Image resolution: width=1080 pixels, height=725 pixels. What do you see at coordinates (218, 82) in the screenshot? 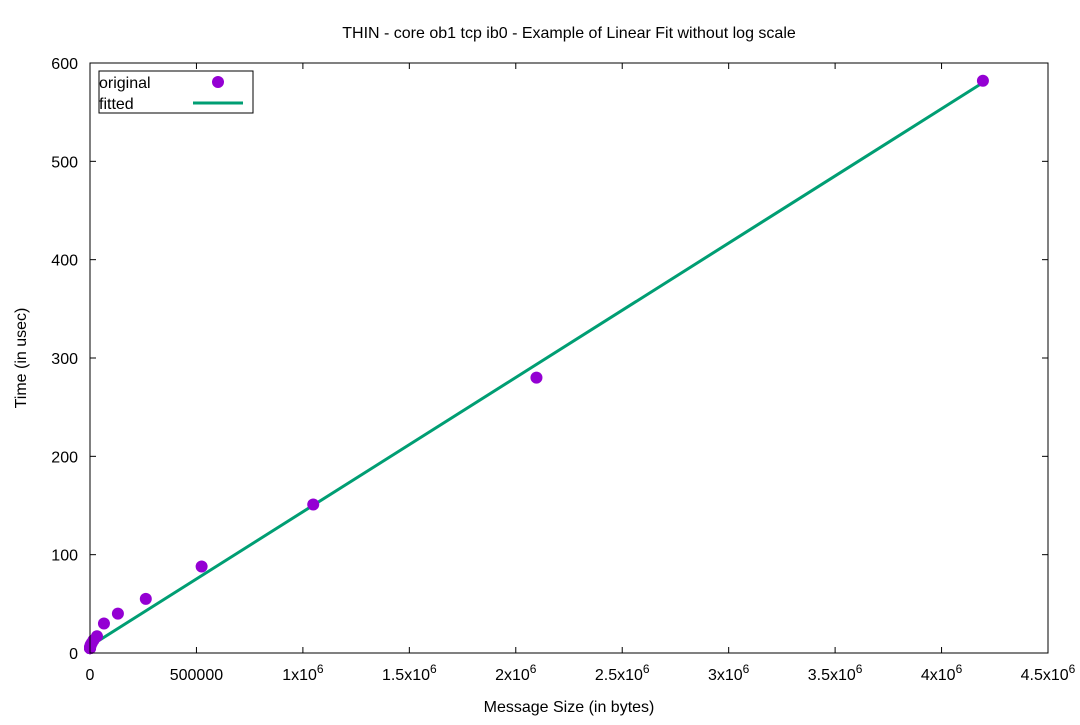
I see `legend-marker-original` at bounding box center [218, 82].